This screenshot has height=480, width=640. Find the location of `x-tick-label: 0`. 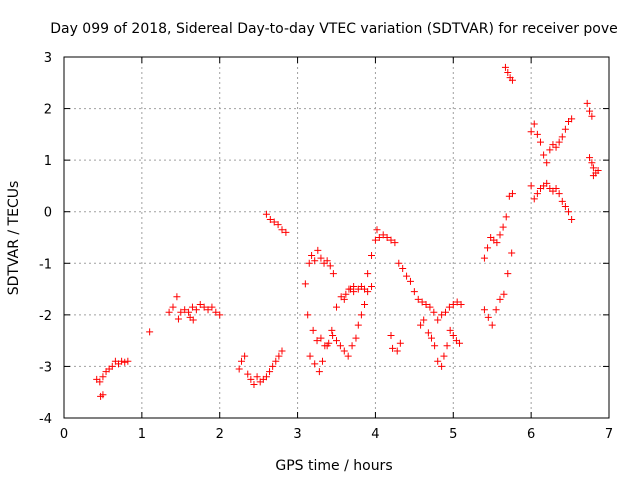

x-tick-label: 0 is located at coordinates (64, 434).